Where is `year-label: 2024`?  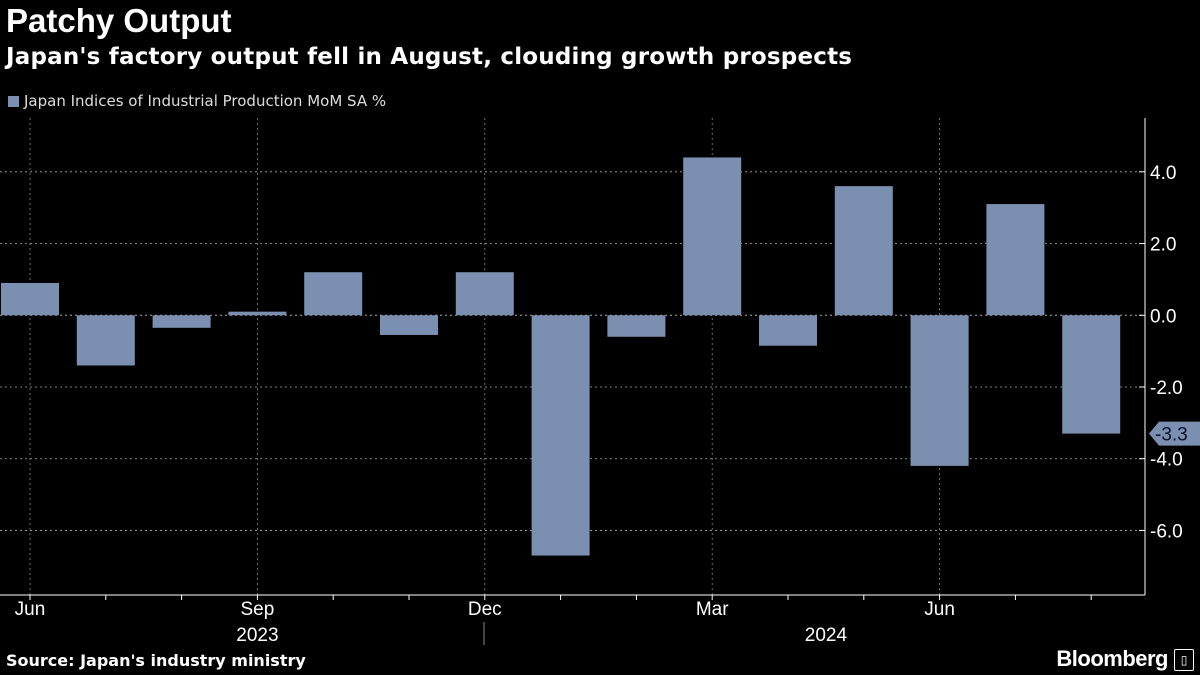 year-label: 2024 is located at coordinates (826, 635).